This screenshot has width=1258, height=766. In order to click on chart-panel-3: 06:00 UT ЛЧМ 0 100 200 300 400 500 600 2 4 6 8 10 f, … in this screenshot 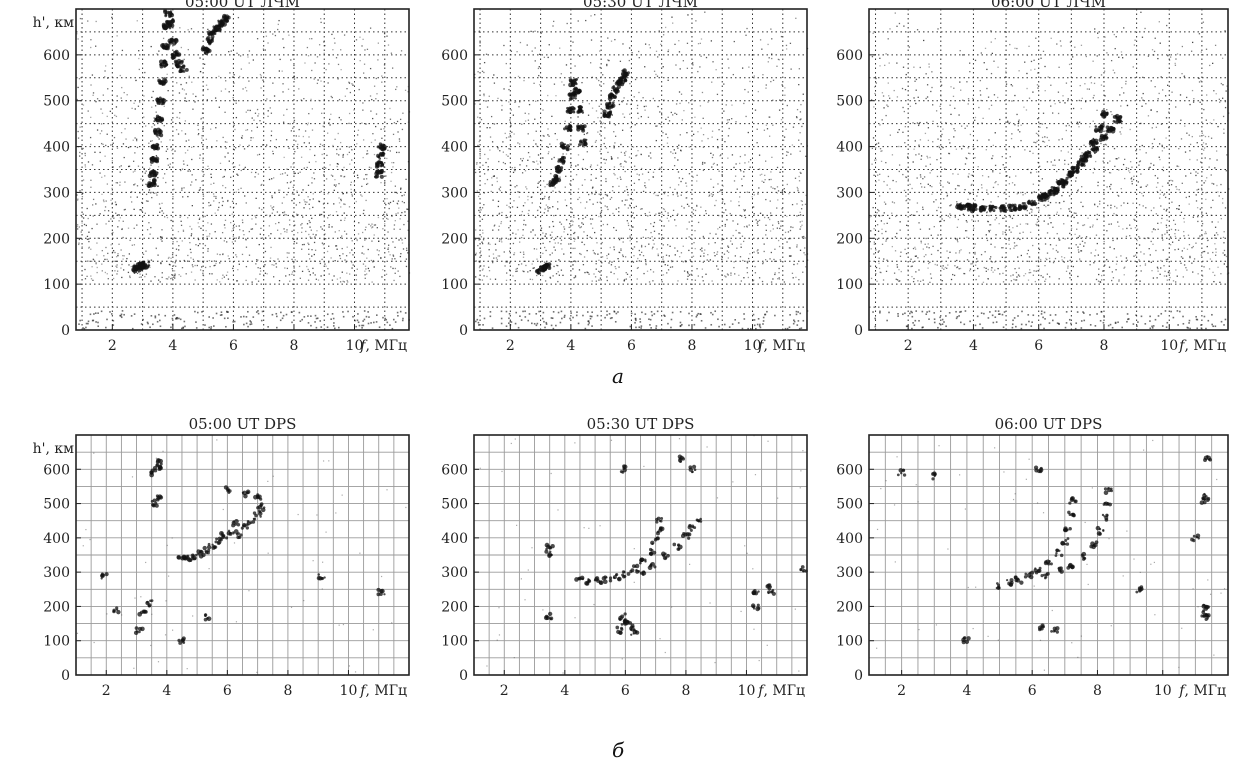, I will do `click(1033, 177)`.